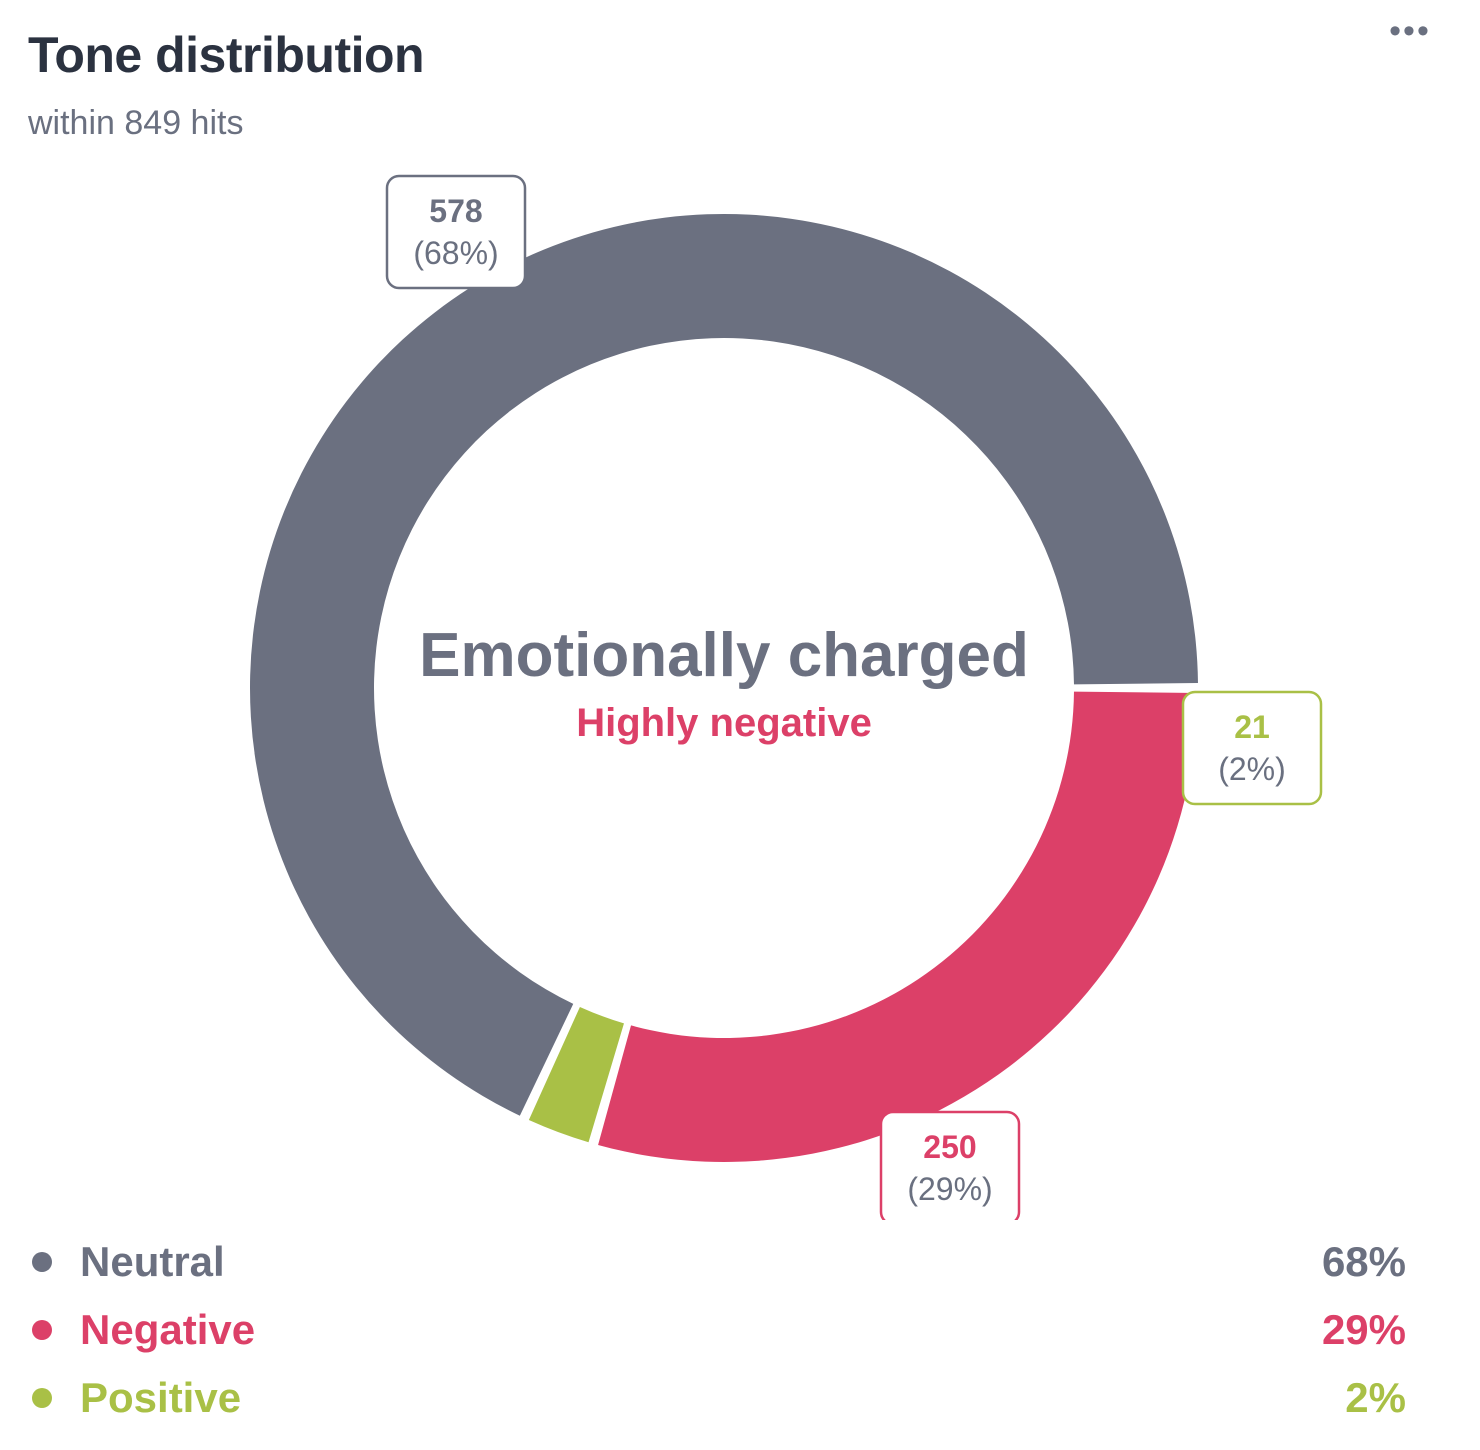  I want to click on center-title: Emotionally charged, so click(724, 655).